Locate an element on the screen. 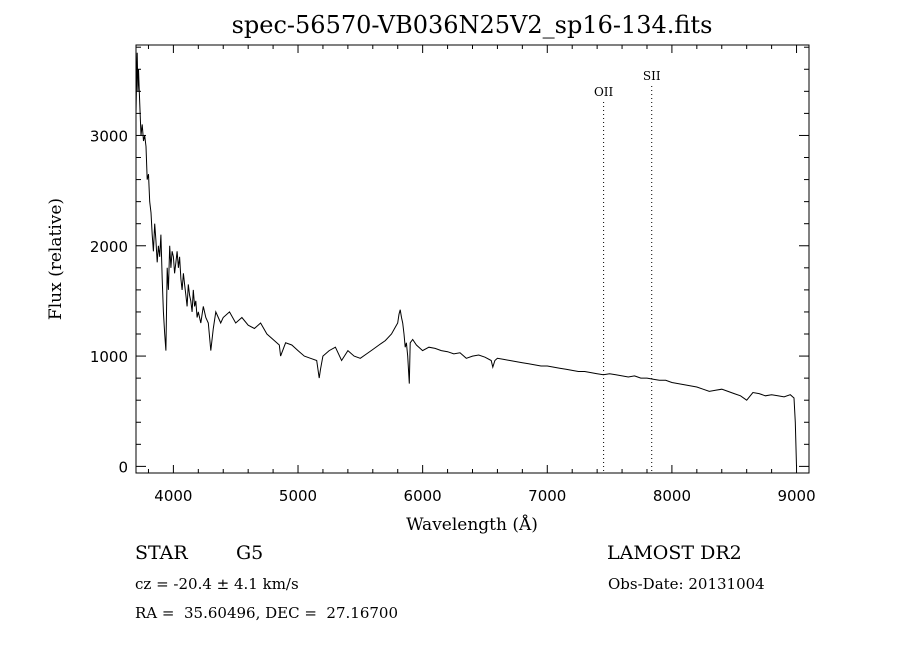  x-tick-label: 7000 is located at coordinates (547, 496).